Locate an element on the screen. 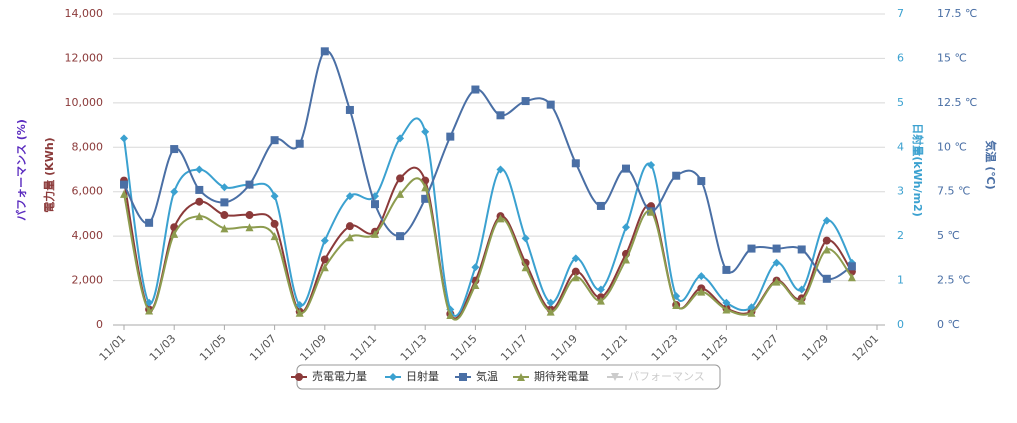 The image size is (1017, 423). y3-tick-label: 12.5 ℃ is located at coordinates (957, 102).